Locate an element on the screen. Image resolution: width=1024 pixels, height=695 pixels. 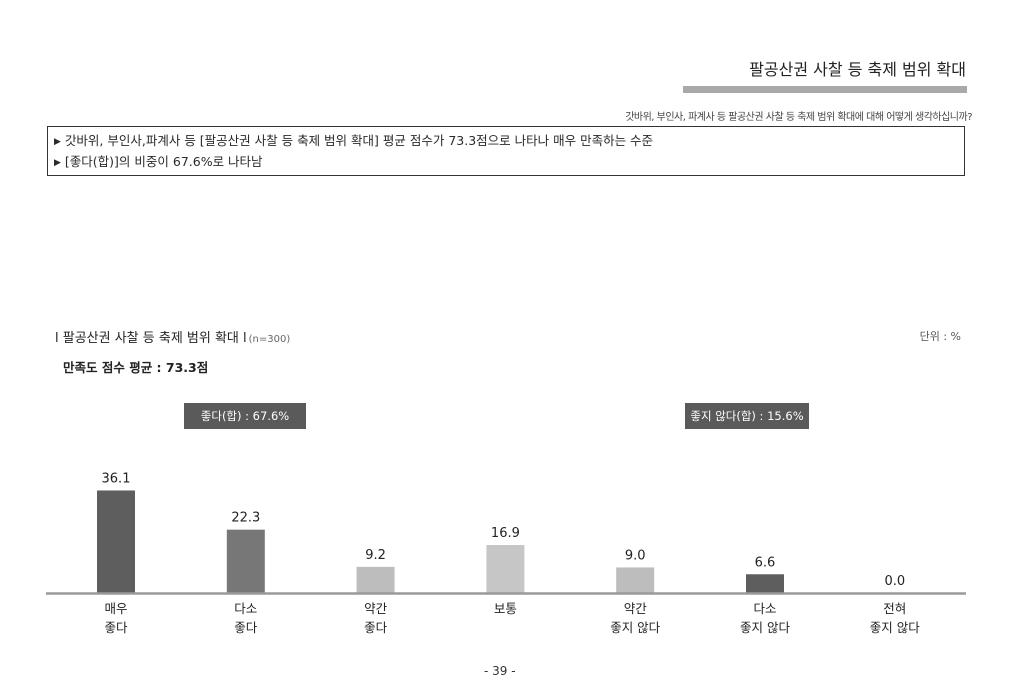
category-label: 보통 is located at coordinates (505, 608).